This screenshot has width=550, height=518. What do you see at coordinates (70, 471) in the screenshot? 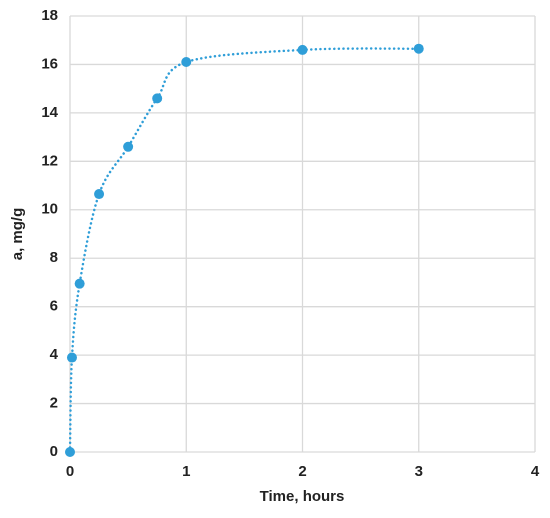
I see `x-tick-label: 0` at bounding box center [70, 471].